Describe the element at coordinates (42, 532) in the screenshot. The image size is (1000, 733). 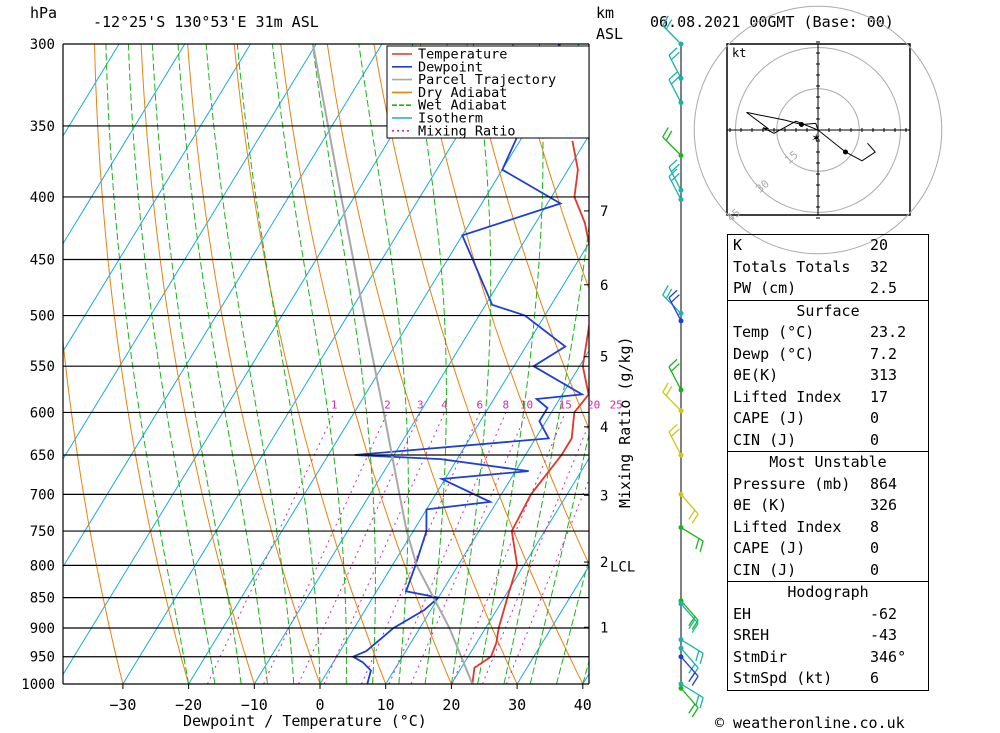
I see `pressure-tick-label: 750` at that location.